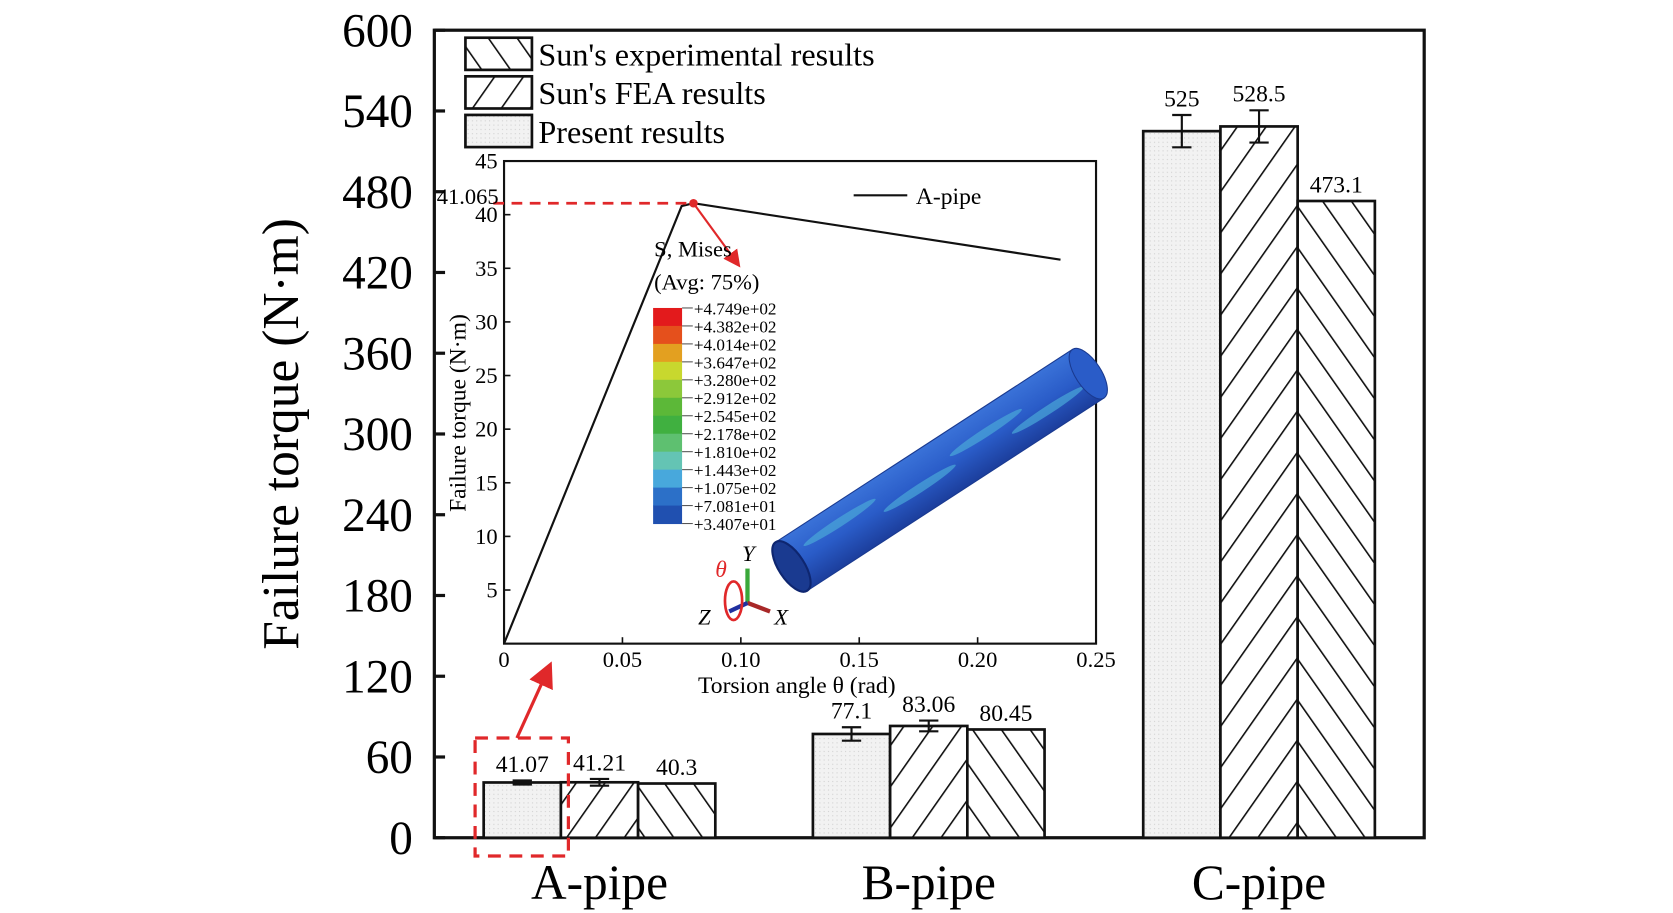 The height and width of the screenshot is (913, 1673). Describe the element at coordinates (735, 524) in the screenshot. I see `contour-value-label: +3.407e+01` at that location.